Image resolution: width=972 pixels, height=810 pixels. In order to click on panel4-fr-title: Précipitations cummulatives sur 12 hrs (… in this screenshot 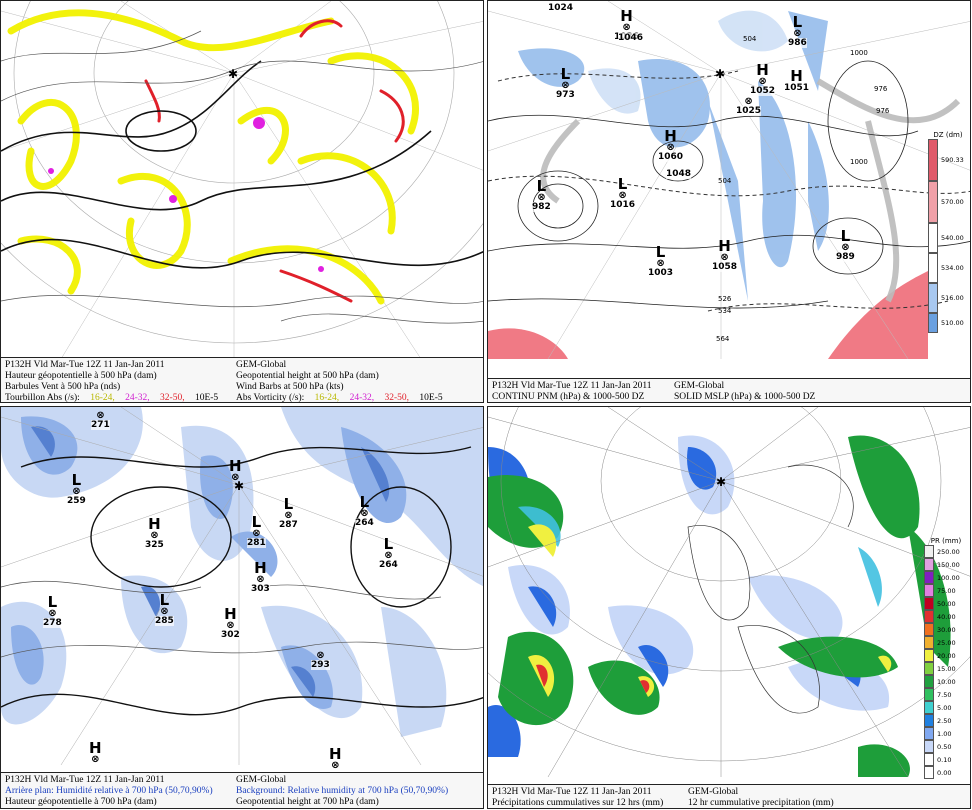, I will do `click(578, 803)`.